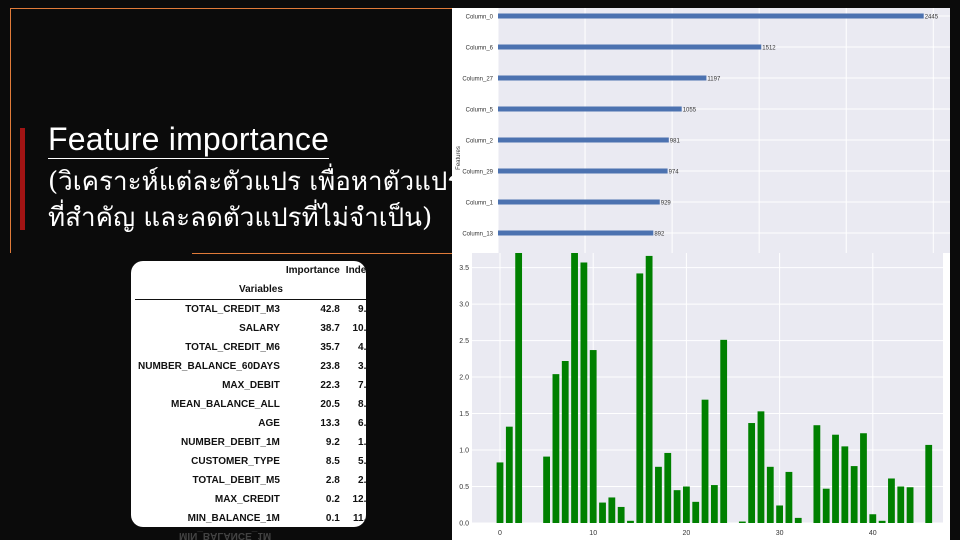 The height and width of the screenshot is (540, 960). I want to click on hbar-category-label: Column_29, so click(477, 173).